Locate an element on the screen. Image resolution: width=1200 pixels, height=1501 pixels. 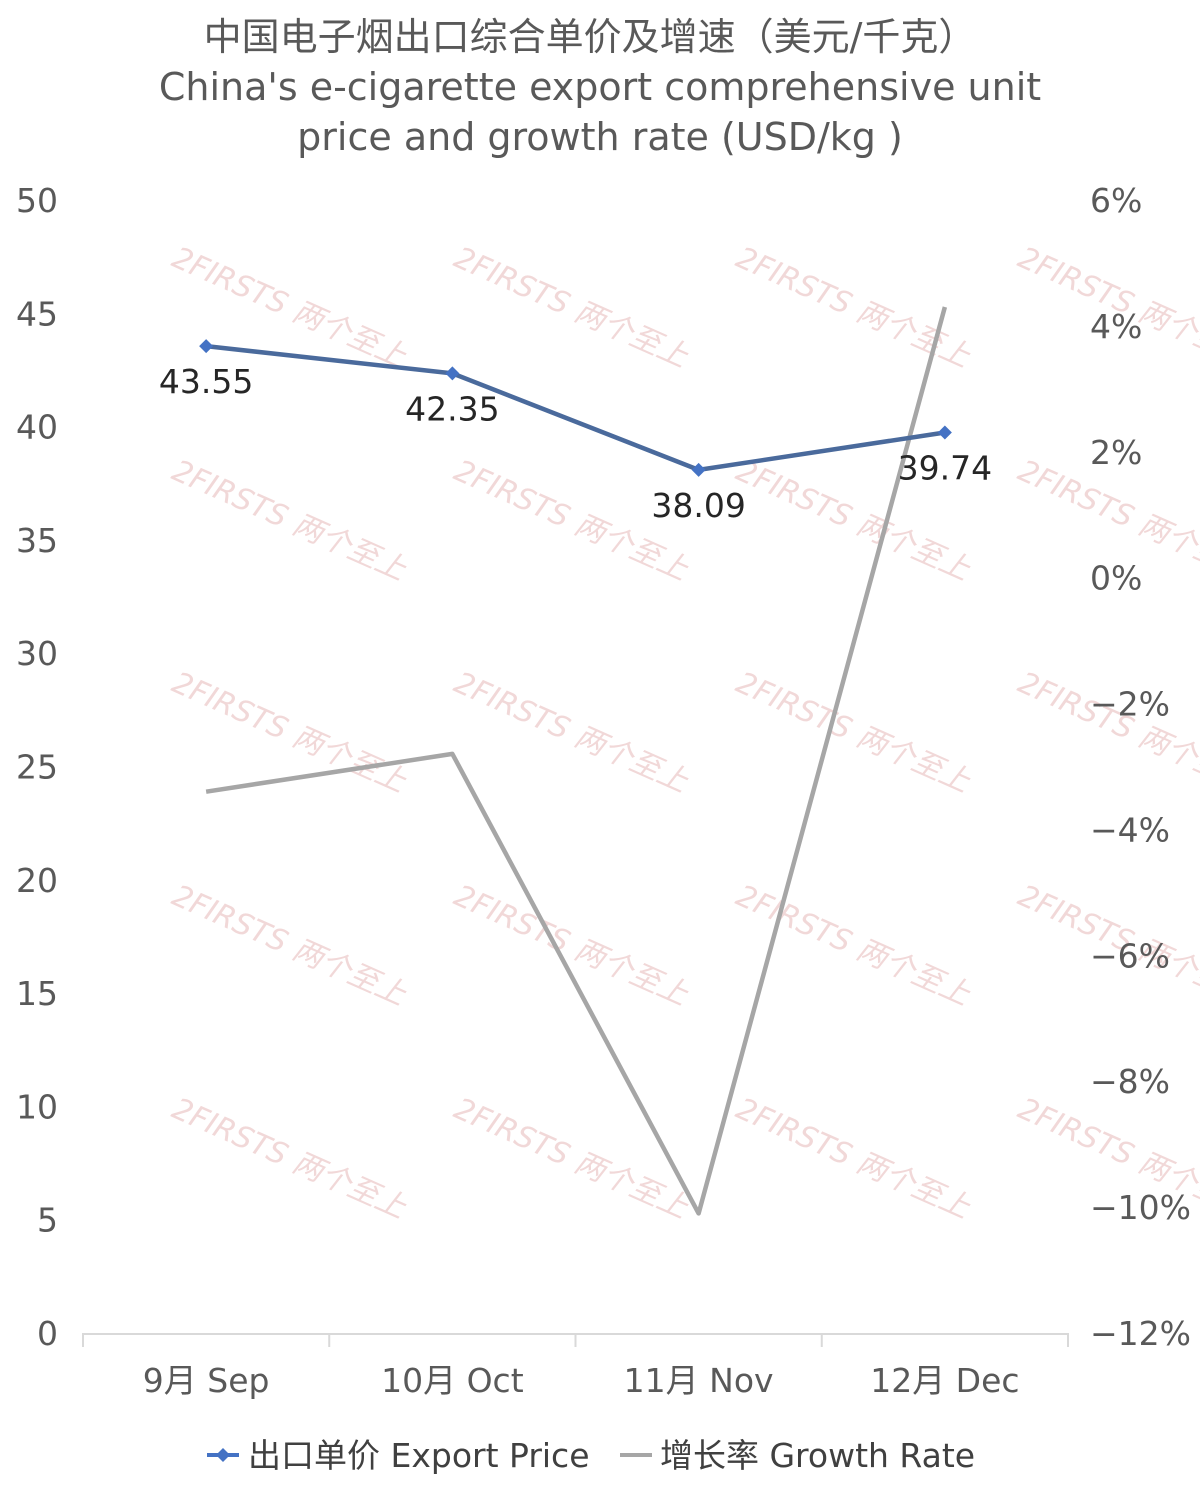
left-axis-tick-label: 10 is located at coordinates (37, 1106).